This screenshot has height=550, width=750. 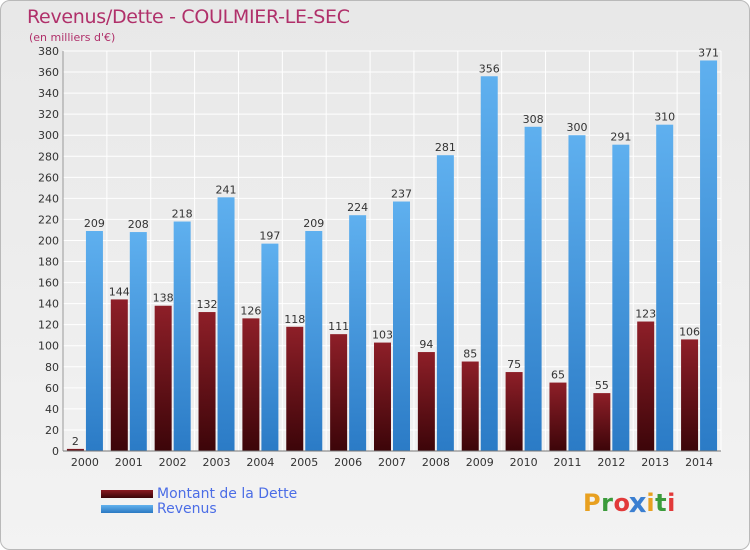 I want to click on y-tick-label: 40, so click(x=52, y=409).